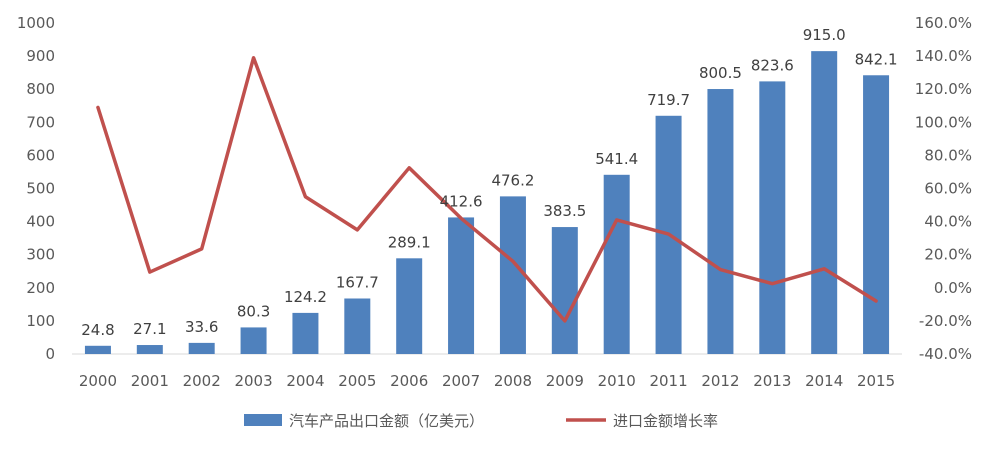 Image resolution: width=982 pixels, height=451 pixels. What do you see at coordinates (876, 381) in the screenshot?
I see `x-tick-label: 2015` at bounding box center [876, 381].